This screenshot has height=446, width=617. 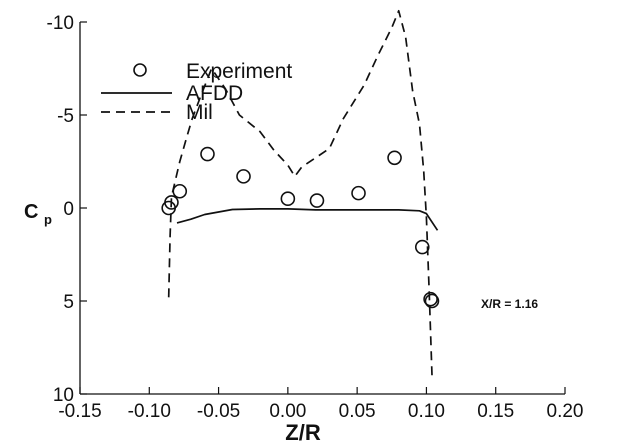 I want to click on y-axis-label: C p, so click(x=38, y=214).